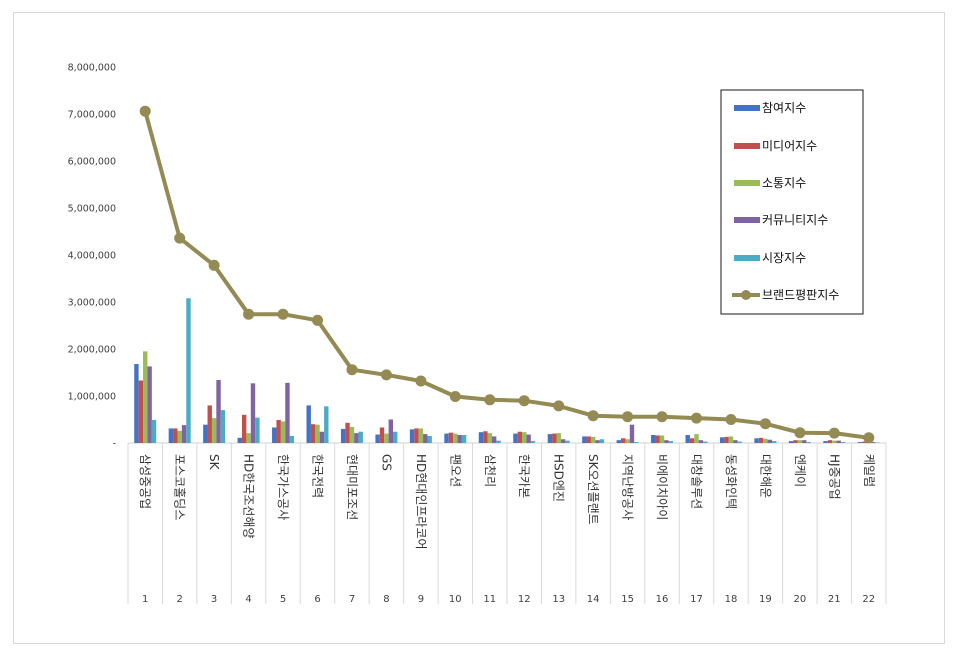 Image resolution: width=960 pixels, height=658 pixels. Describe the element at coordinates (386, 462) in the screenshot. I see `category-label: GS` at that location.